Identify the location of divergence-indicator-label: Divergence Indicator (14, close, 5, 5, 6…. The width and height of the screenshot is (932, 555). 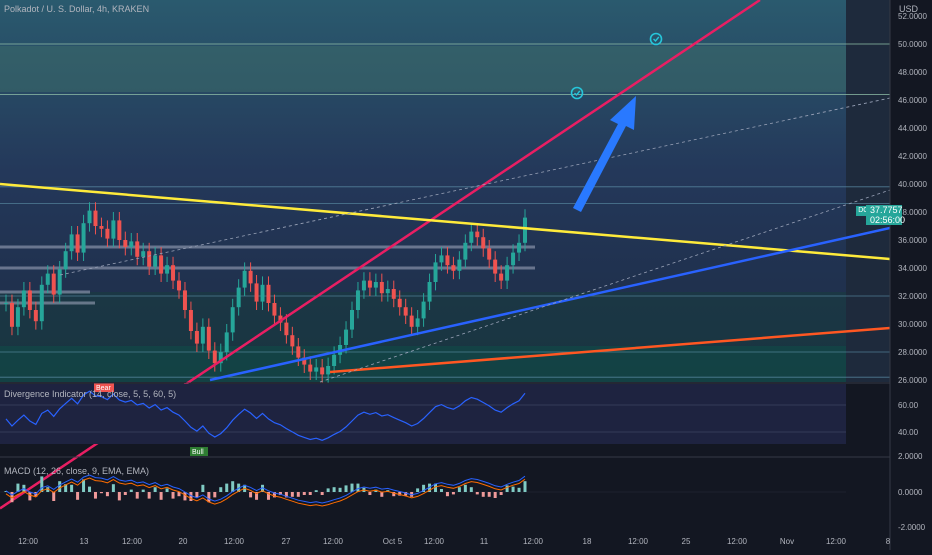
(90, 394).